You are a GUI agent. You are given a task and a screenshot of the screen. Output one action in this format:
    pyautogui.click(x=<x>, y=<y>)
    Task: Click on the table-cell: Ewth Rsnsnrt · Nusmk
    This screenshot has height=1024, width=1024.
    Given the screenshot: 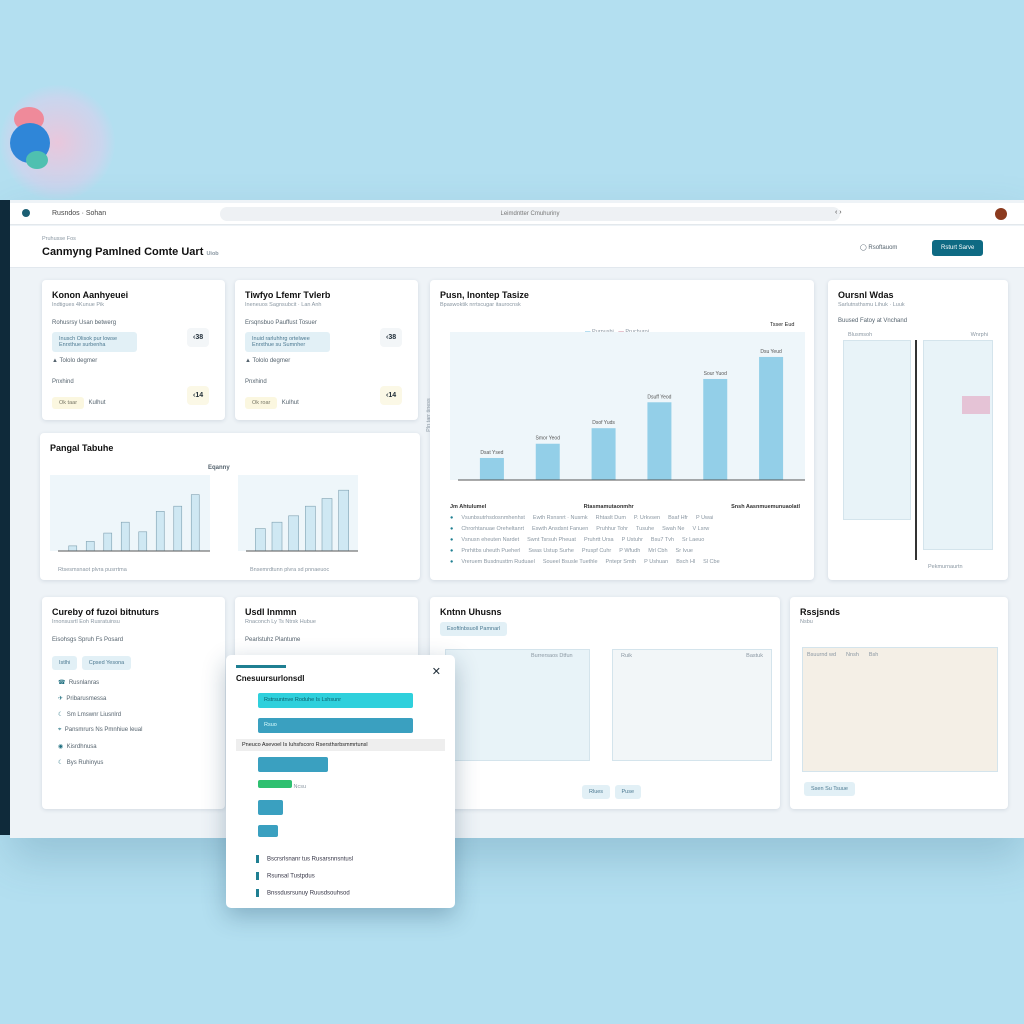 What is the action you would take?
    pyautogui.click(x=560, y=518)
    